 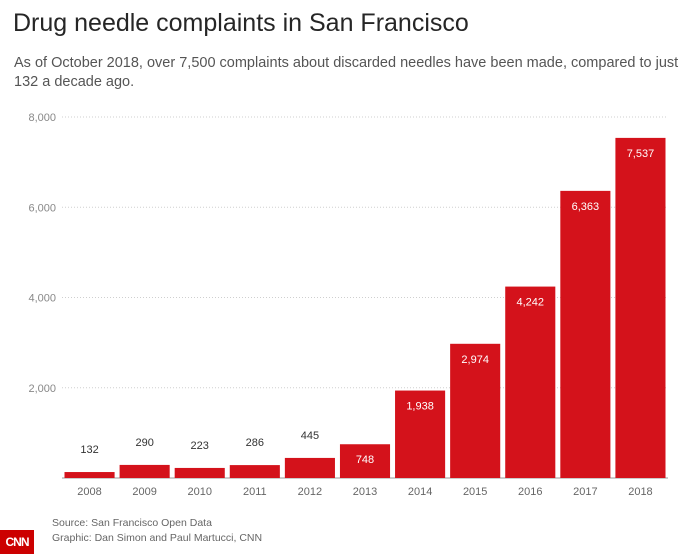 I want to click on y-tick-label: 2,000, so click(x=42, y=389).